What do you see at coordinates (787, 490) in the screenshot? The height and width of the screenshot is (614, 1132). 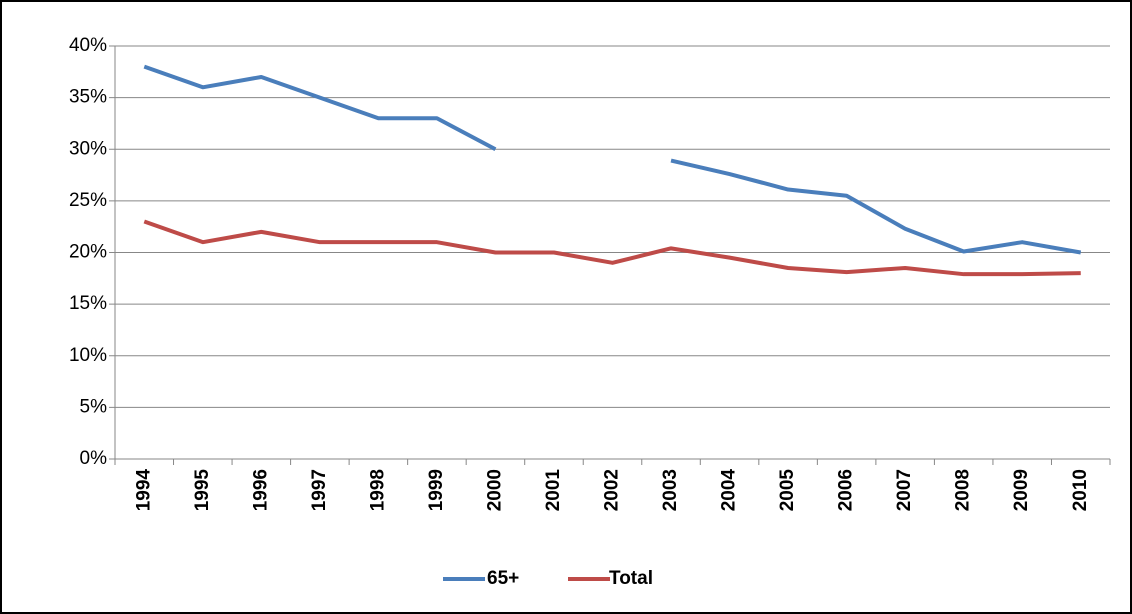 I see `x-tick-label: 2005` at bounding box center [787, 490].